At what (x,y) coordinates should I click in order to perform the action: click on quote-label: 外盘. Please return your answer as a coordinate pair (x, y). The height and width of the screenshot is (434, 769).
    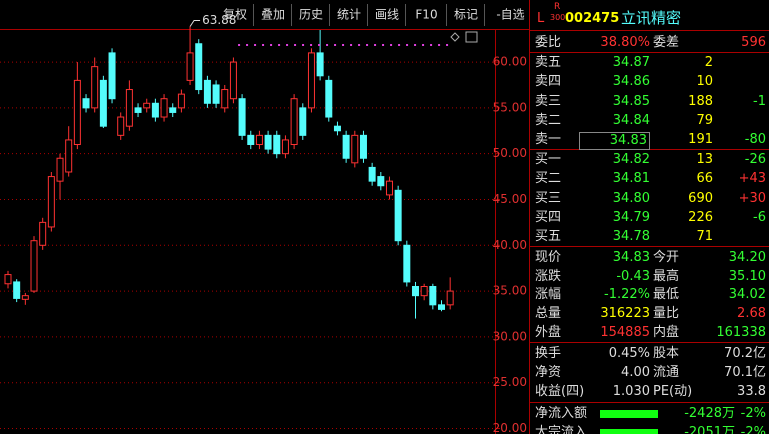
    Looking at the image, I should click on (548, 332).